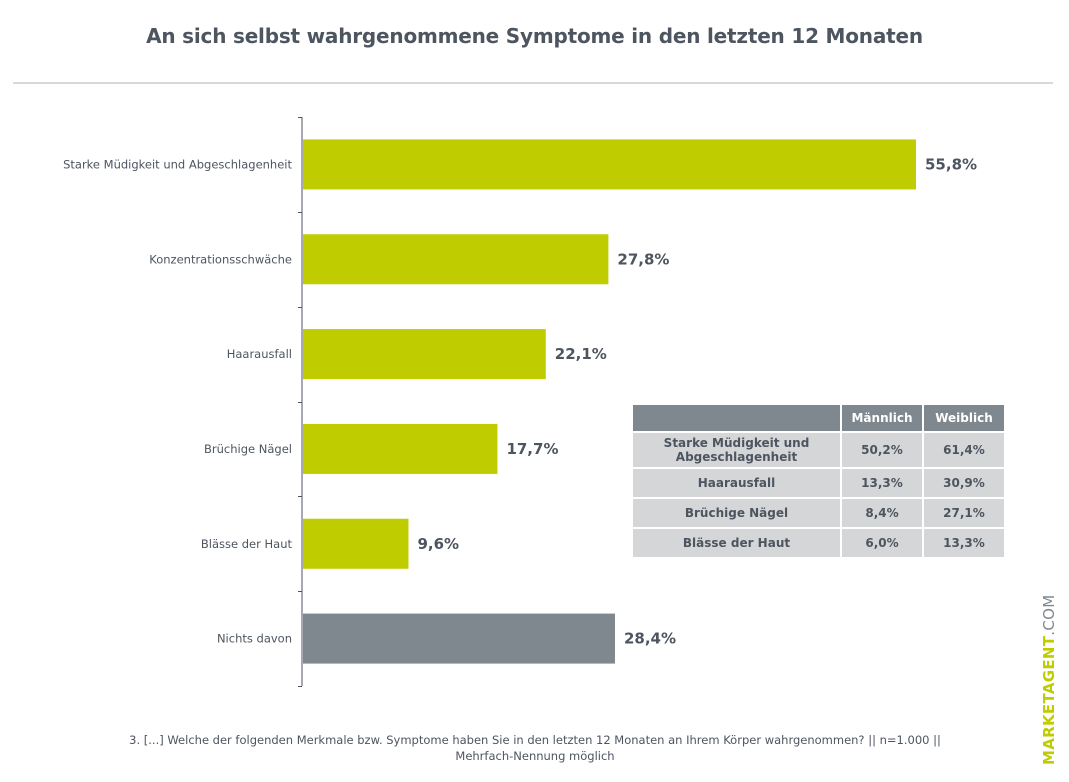 The height and width of the screenshot is (782, 1069). I want to click on value-label: 27,8%, so click(643, 259).